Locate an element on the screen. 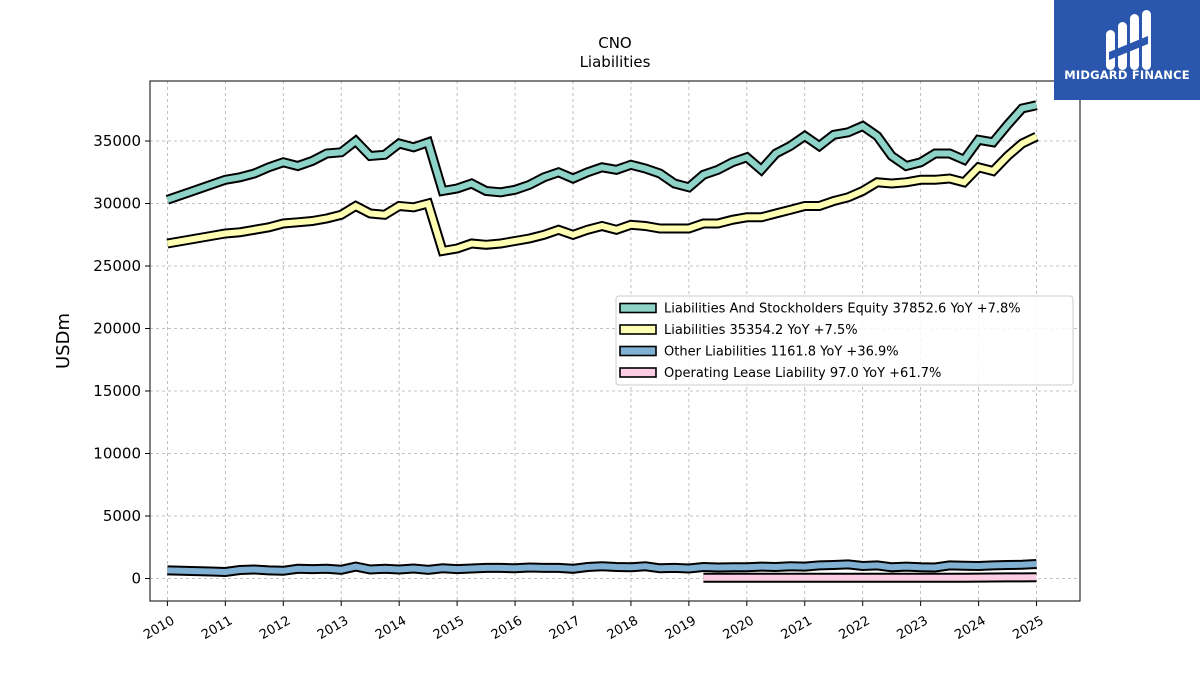 The image size is (1200, 675). legend-box is located at coordinates (844, 340).